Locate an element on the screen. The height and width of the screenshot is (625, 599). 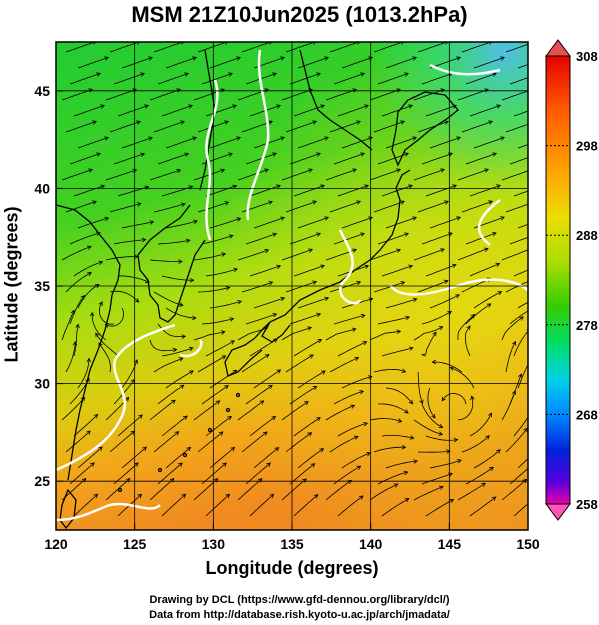
colorbar-tick-label: 298 is located at coordinates (587, 146).